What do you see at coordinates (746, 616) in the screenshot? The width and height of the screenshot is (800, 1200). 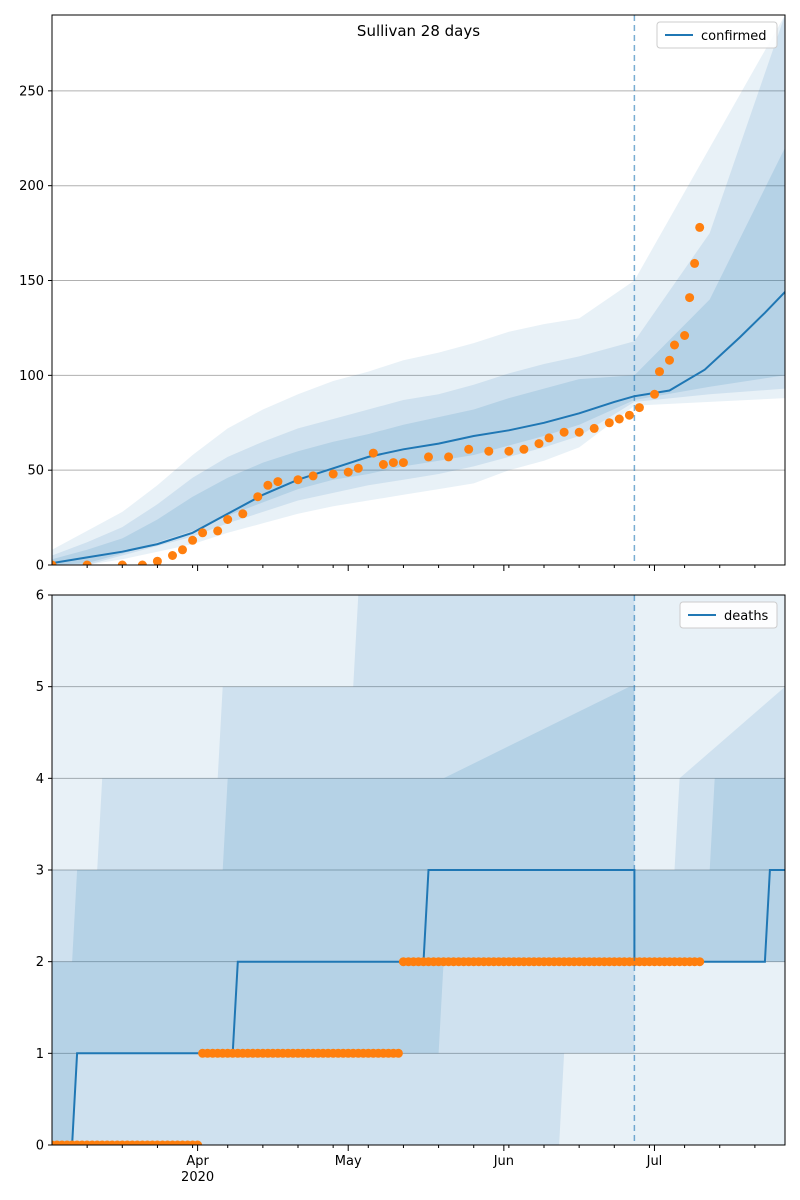 I see `legend-label: deaths` at bounding box center [746, 616].